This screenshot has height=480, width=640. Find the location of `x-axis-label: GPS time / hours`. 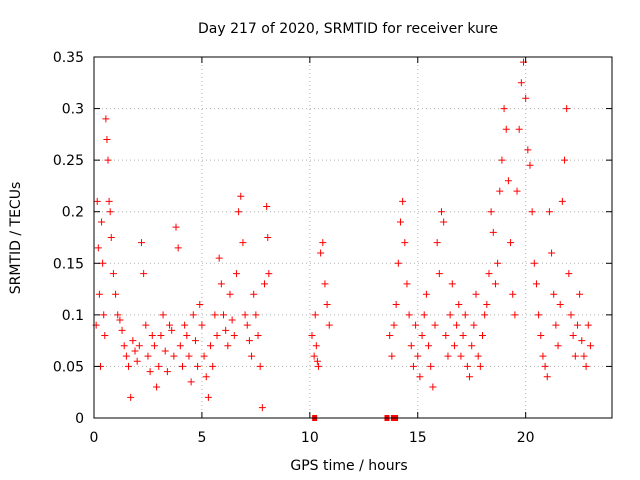

x-axis-label: GPS time / hours is located at coordinates (348, 466).